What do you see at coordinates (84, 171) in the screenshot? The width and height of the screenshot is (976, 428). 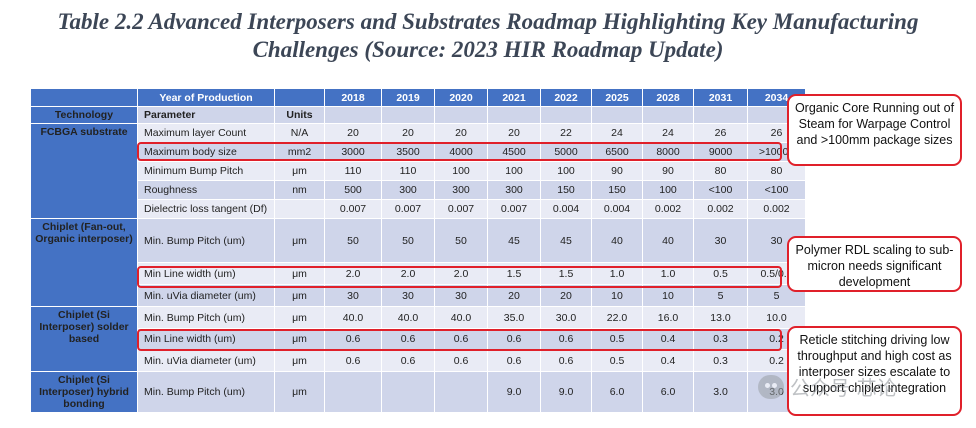 I see `technology-cell: FCBGA substrate` at bounding box center [84, 171].